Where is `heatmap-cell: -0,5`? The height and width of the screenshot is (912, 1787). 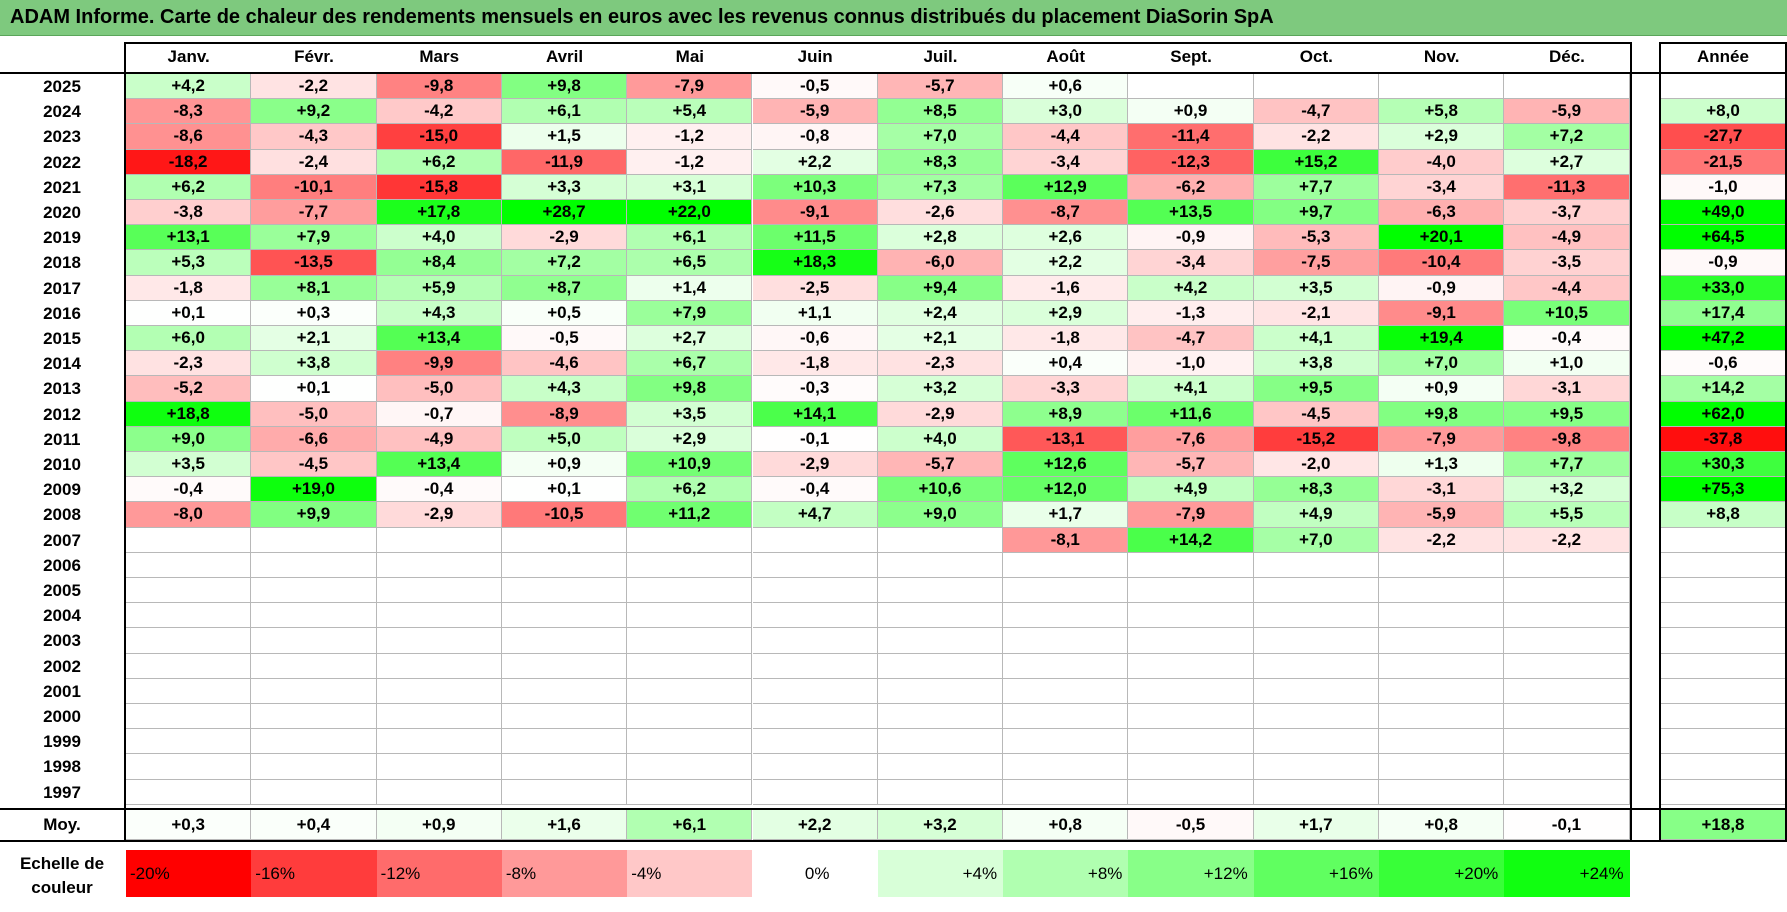 heatmap-cell: -0,5 is located at coordinates (564, 339).